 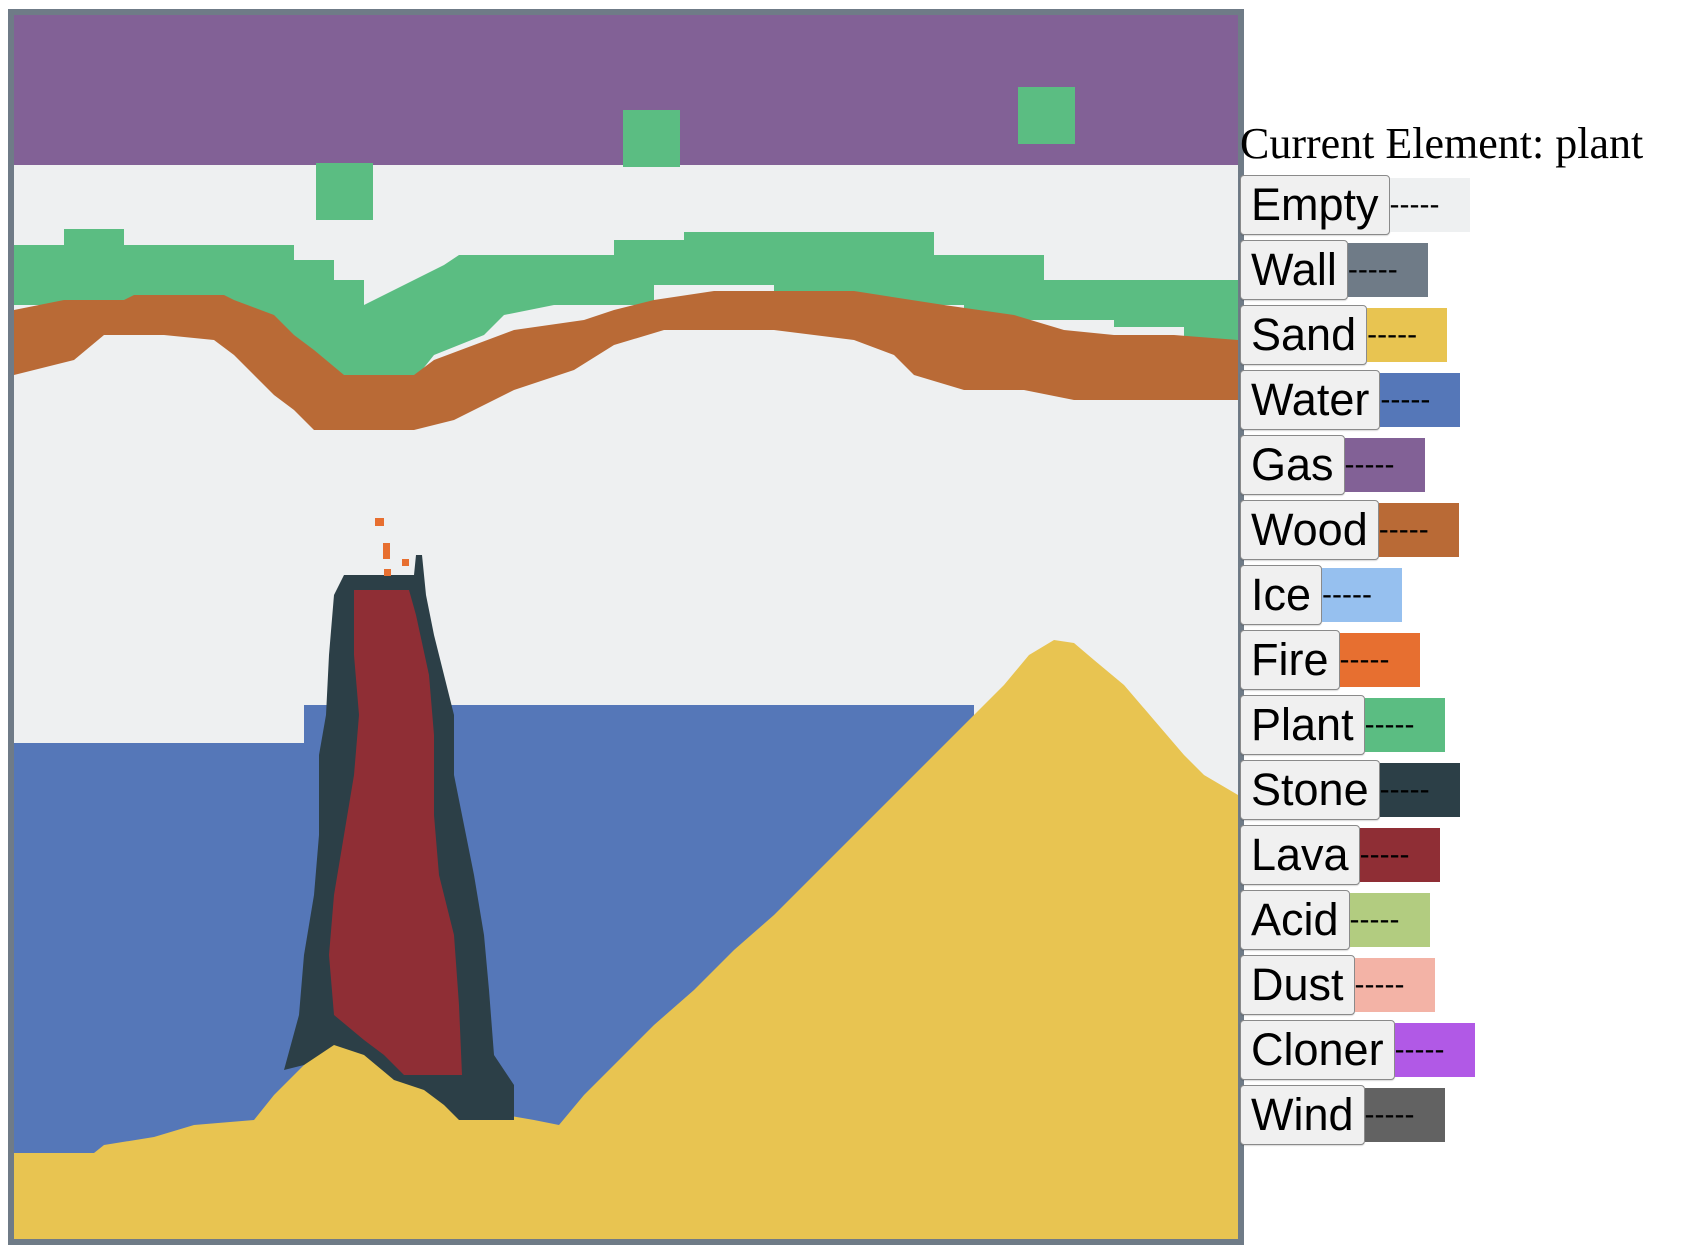 What do you see at coordinates (1295, 919) in the screenshot?
I see `acid-button: Acid` at bounding box center [1295, 919].